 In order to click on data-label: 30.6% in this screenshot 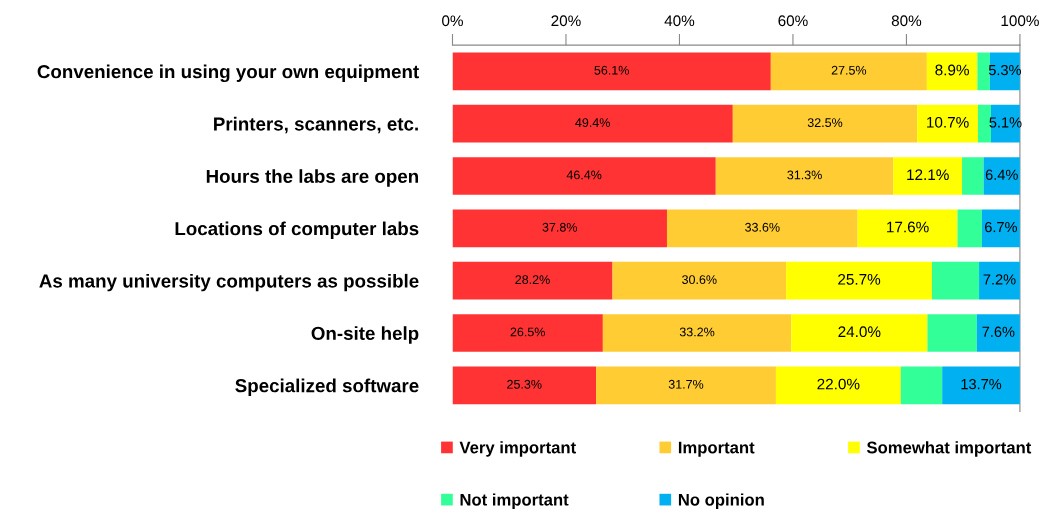, I will do `click(699, 280)`.